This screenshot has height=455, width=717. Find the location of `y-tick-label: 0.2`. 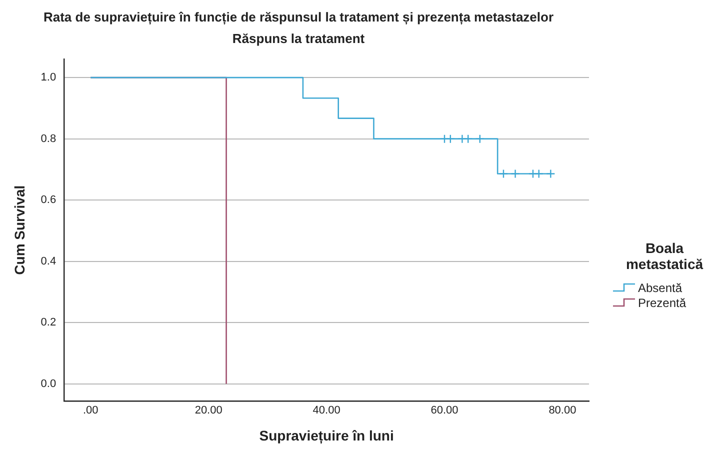

y-tick-label: 0.2 is located at coordinates (48, 322).